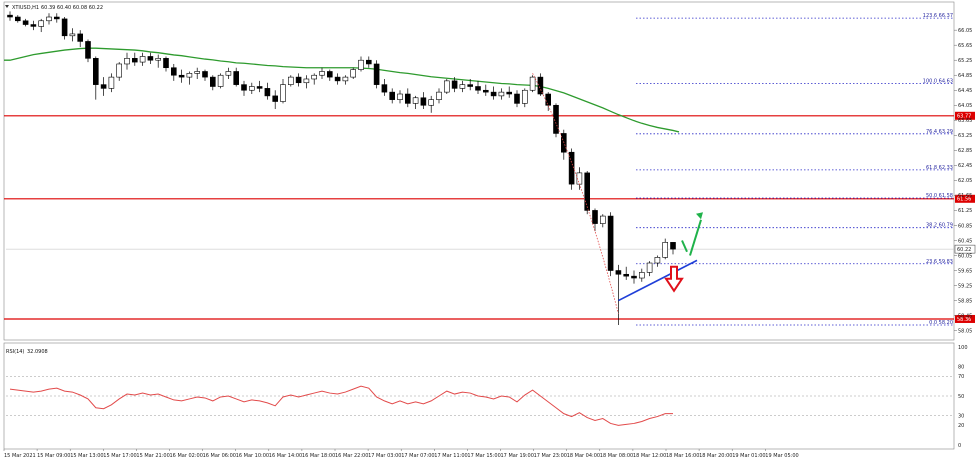 This screenshot has width=979, height=460. What do you see at coordinates (965, 196) in the screenshot?
I see `price-tick-label: 61.65` at bounding box center [965, 196].